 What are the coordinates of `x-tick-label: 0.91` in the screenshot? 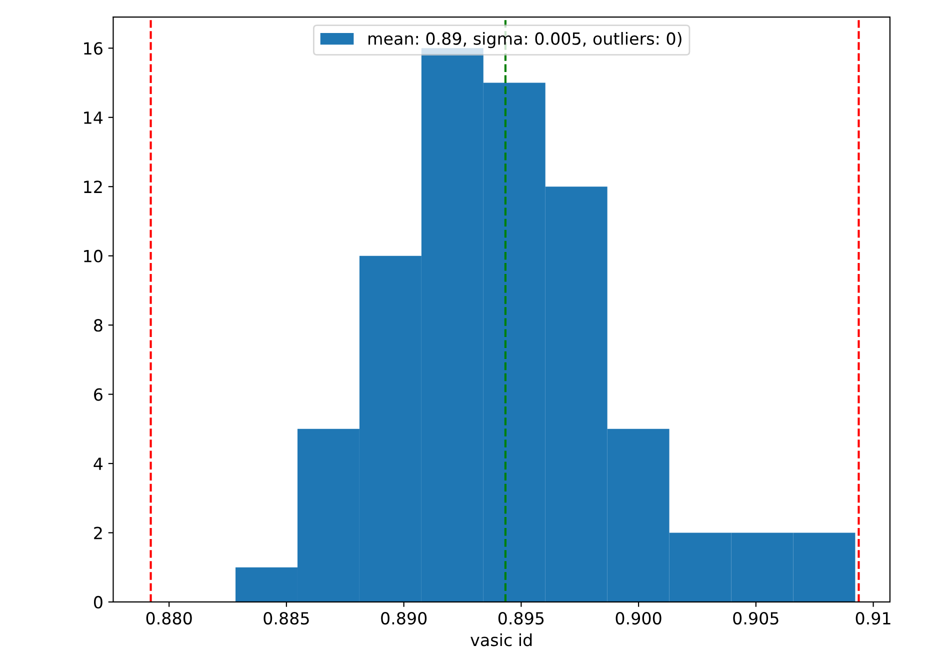 It's located at (873, 618).